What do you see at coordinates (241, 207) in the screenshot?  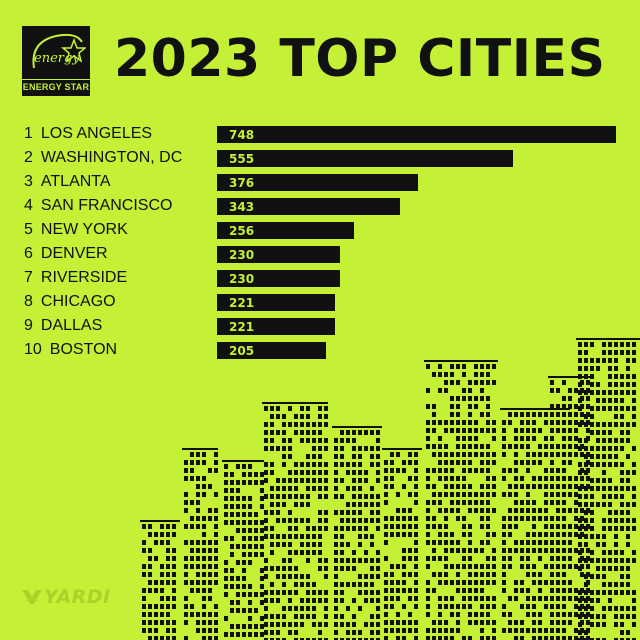 I see `bar-value-label: 343` at bounding box center [241, 207].